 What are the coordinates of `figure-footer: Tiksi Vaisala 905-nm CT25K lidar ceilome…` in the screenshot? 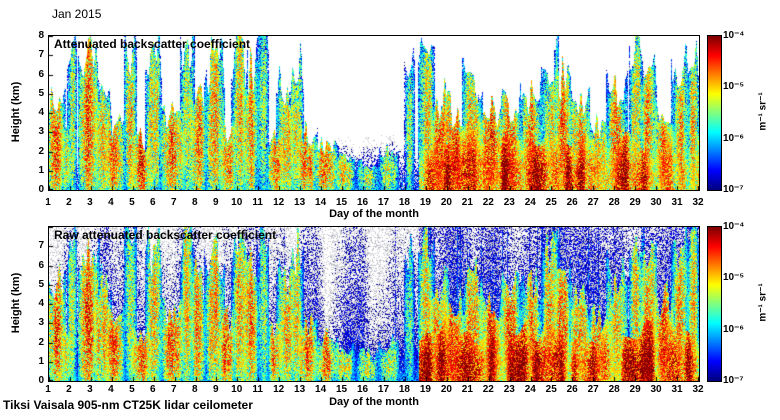 It's located at (128, 405).